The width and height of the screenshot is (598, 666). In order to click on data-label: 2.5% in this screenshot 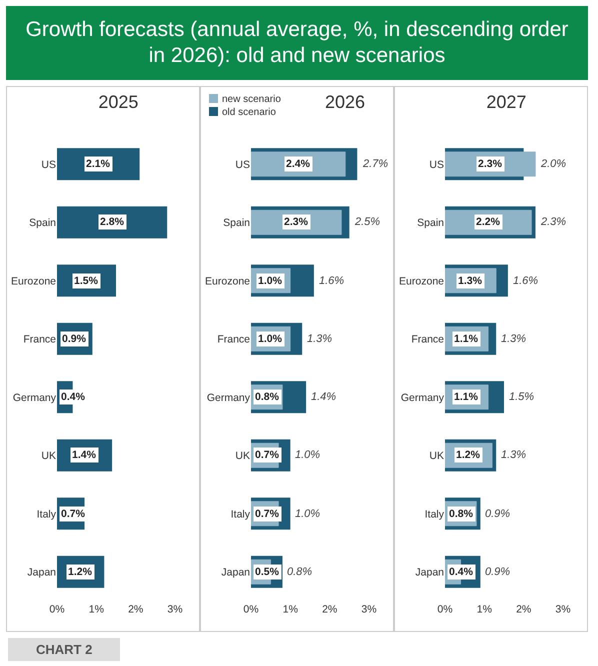, I will do `click(367, 222)`.